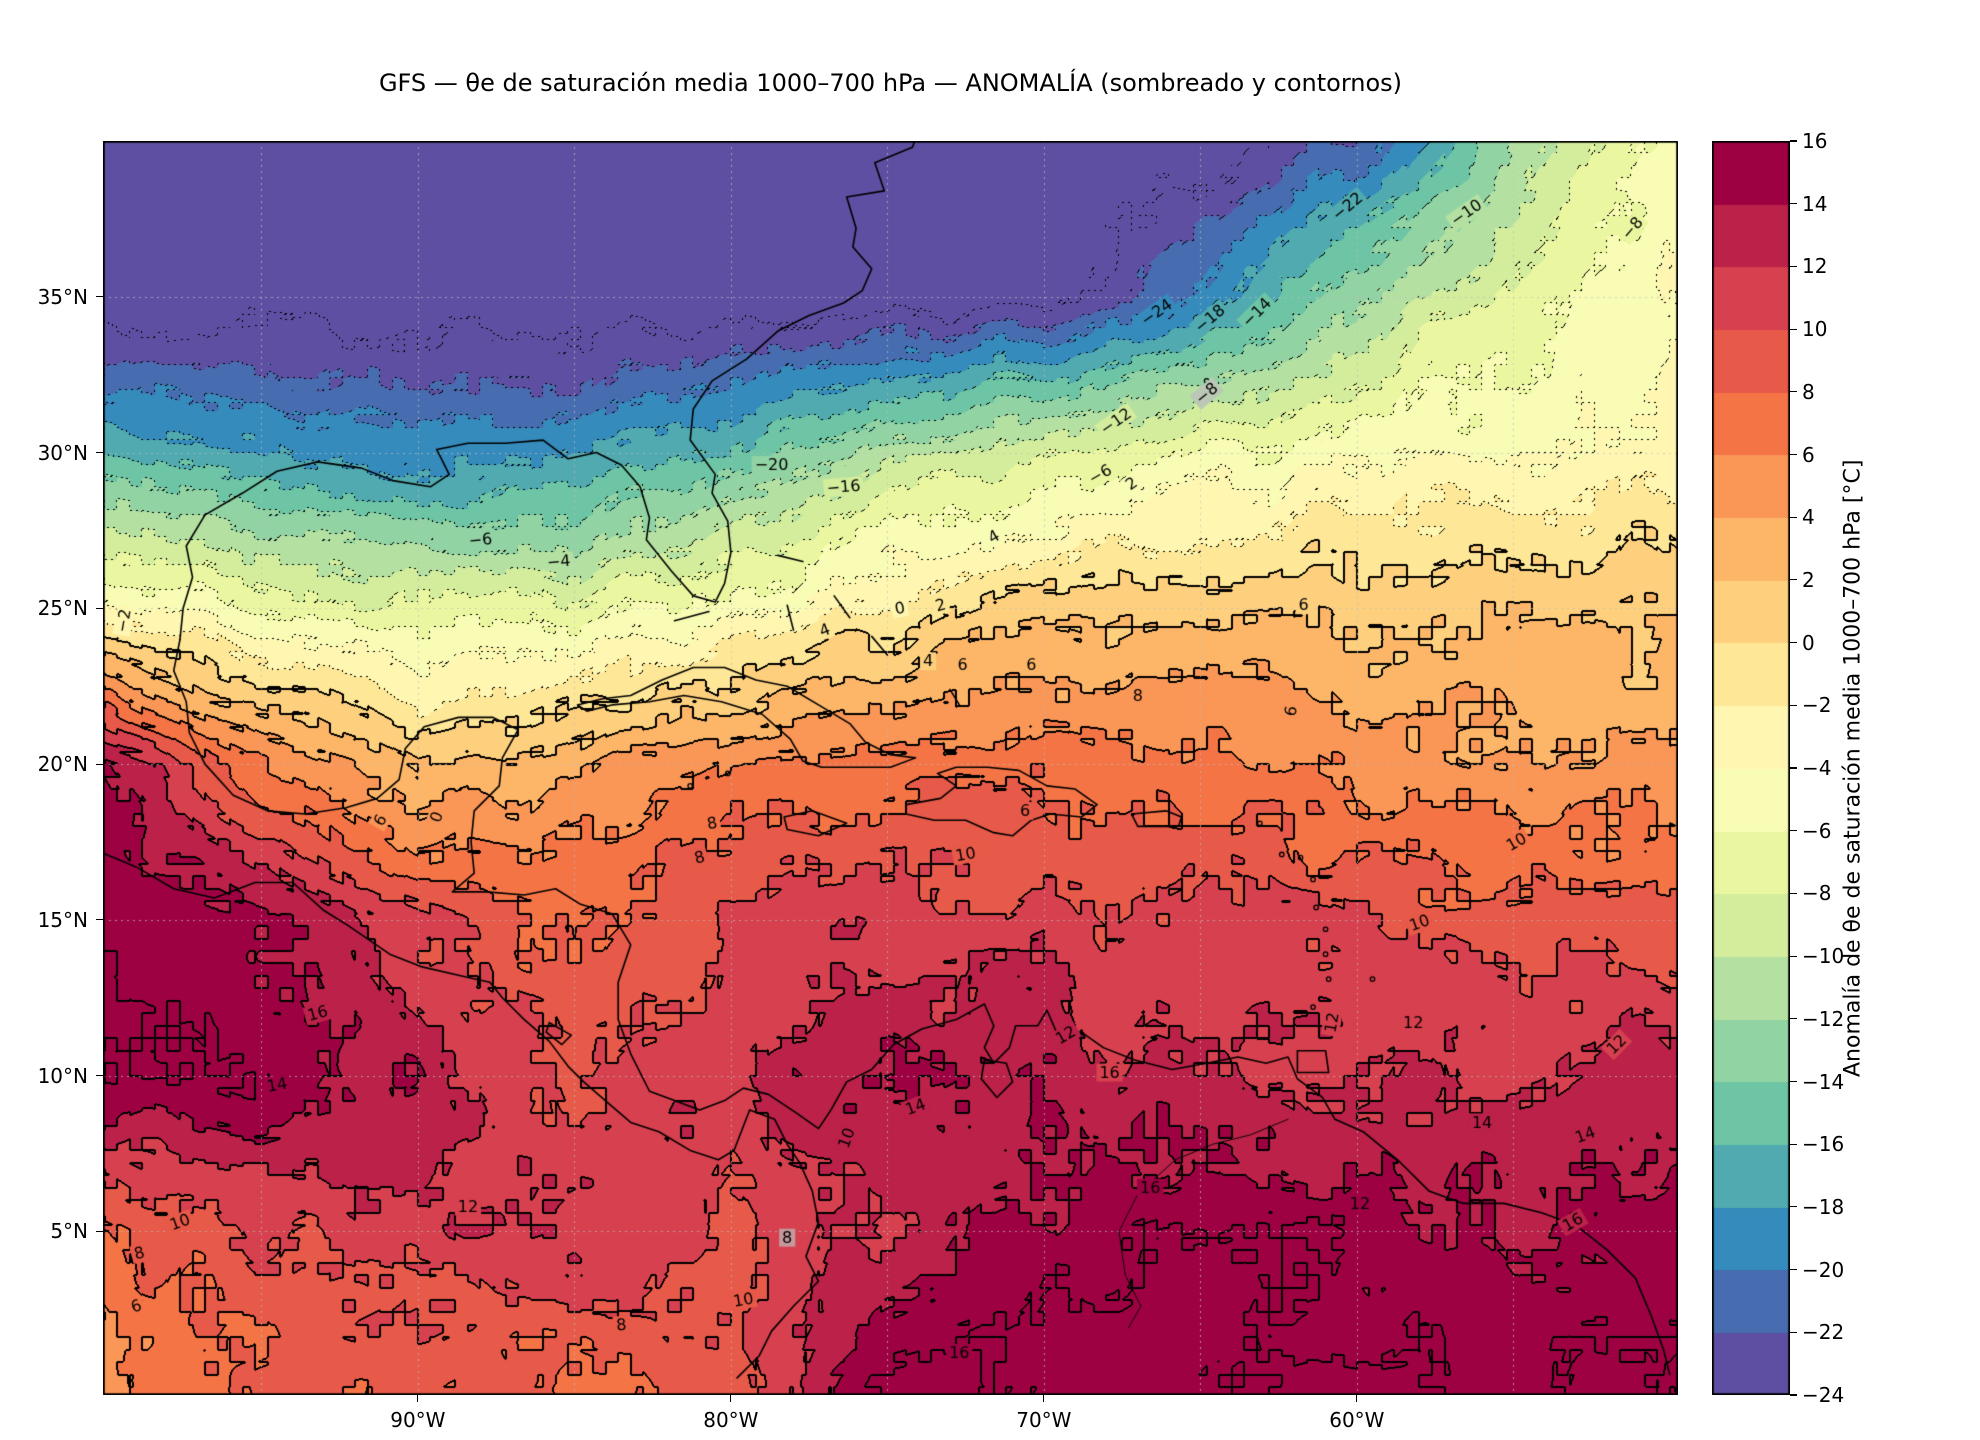 This screenshot has height=1440, width=1980. Describe the element at coordinates (1817, 705) in the screenshot. I see `colorbar-tick-label: −2` at that location.